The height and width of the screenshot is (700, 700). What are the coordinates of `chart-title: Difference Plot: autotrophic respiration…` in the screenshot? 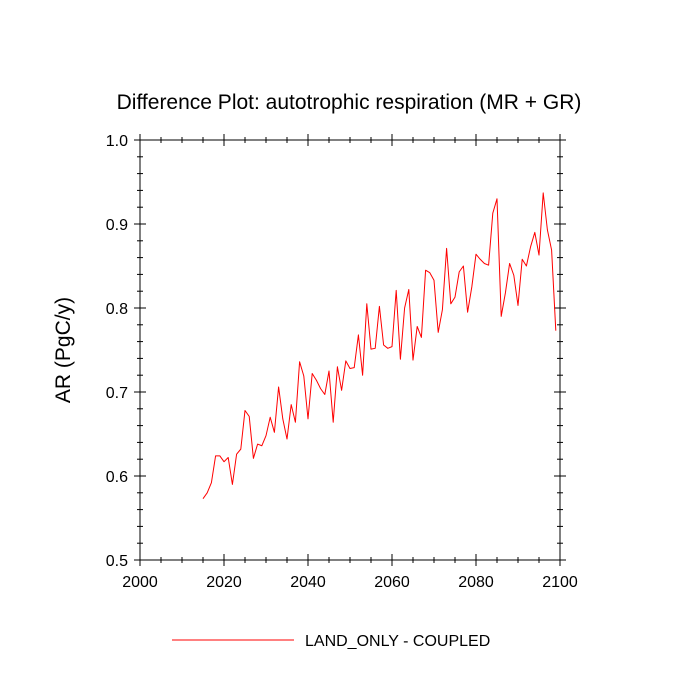 It's located at (349, 102).